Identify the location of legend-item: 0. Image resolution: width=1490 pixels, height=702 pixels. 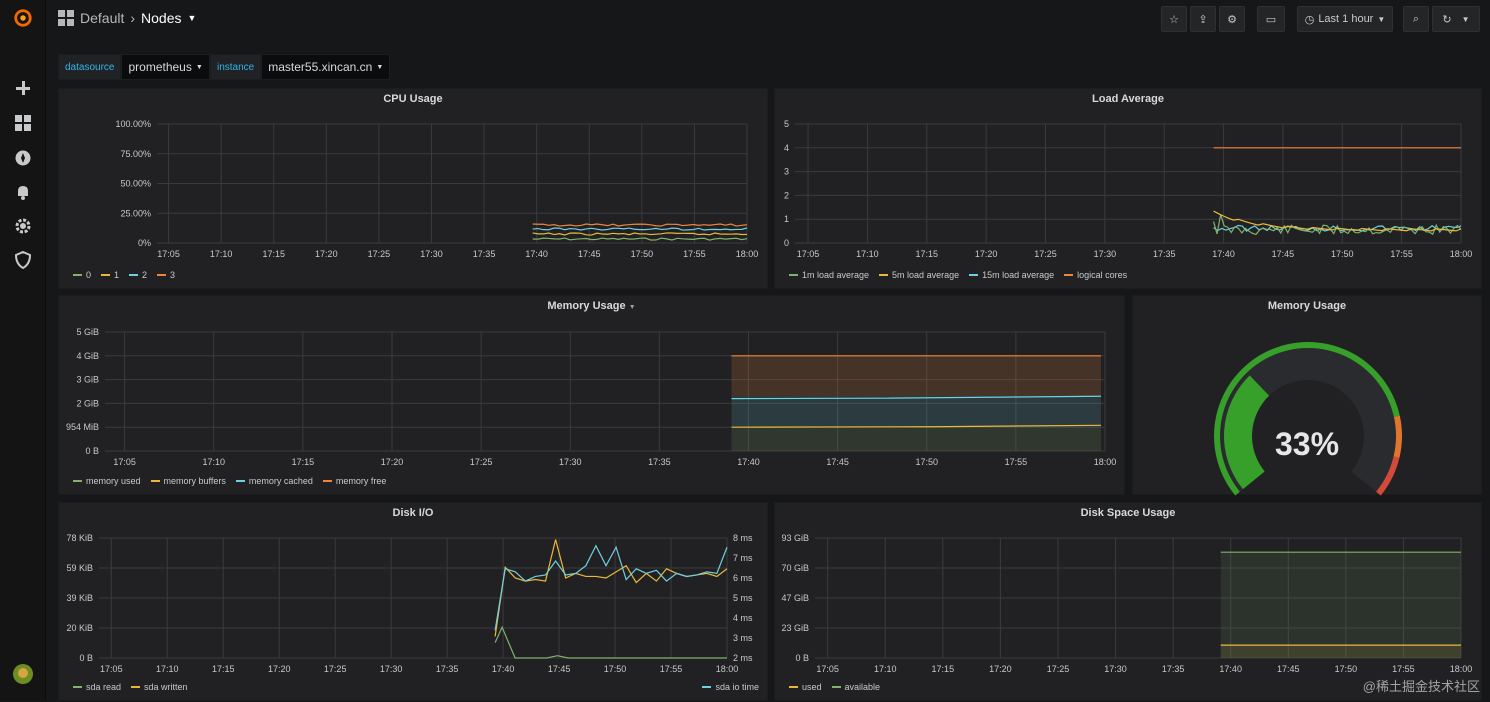
(82, 275).